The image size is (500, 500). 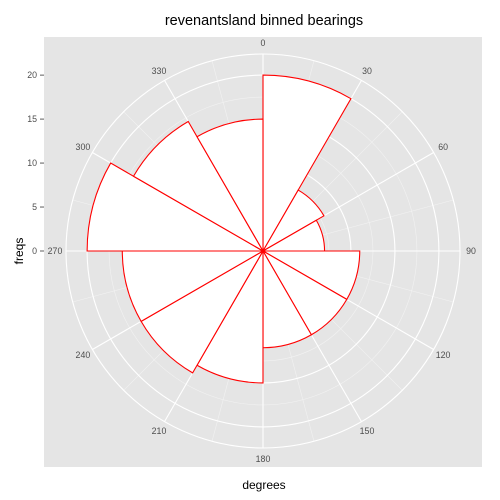 What do you see at coordinates (83, 355) in the screenshot?
I see `angle-tick-label: 240` at bounding box center [83, 355].